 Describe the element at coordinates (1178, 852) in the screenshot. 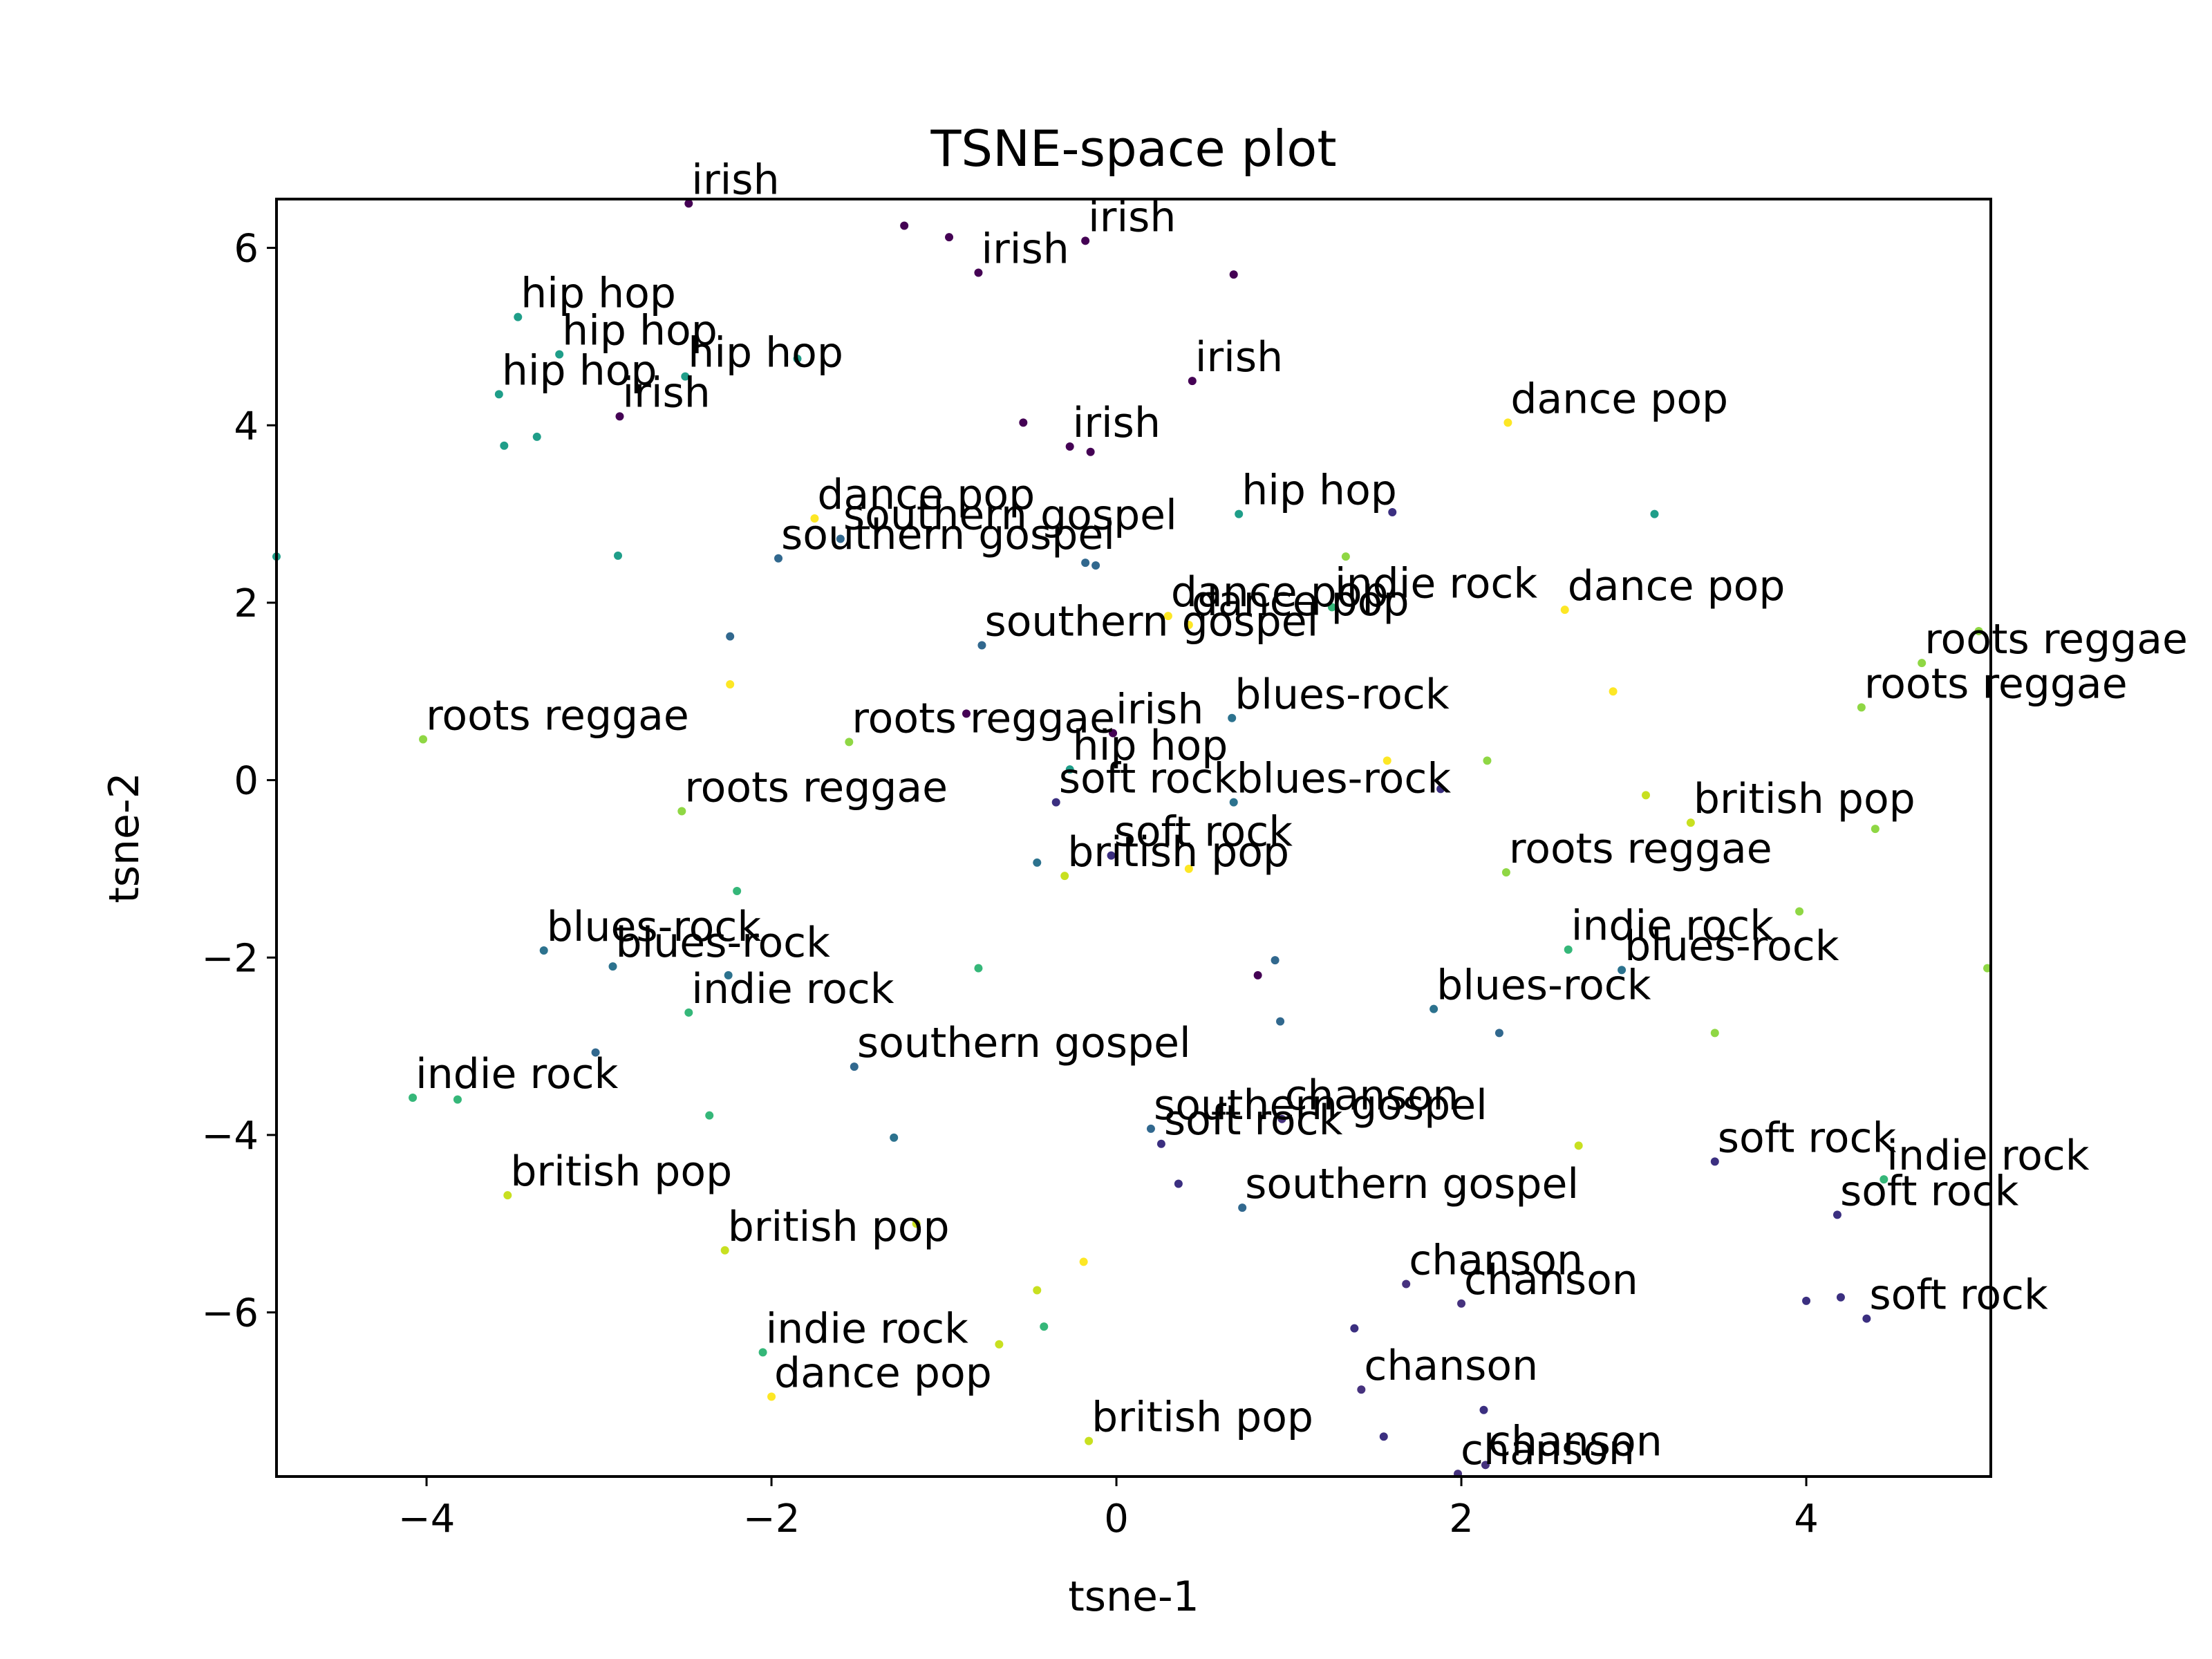

I see `point-label: british pop` at that location.